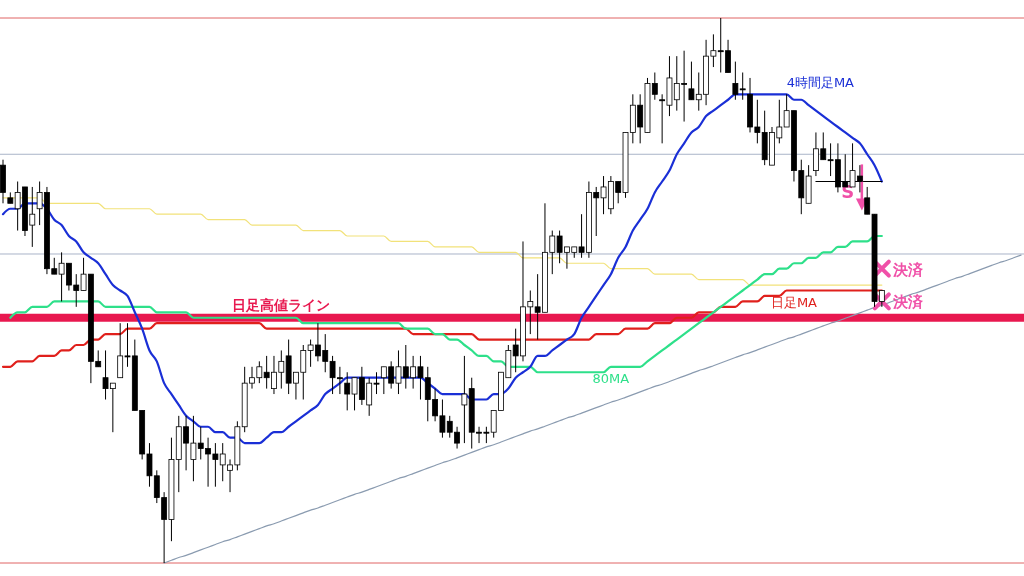 The width and height of the screenshot is (1024, 576). What do you see at coordinates (611, 378) in the screenshot?
I see `series-label: 80MA` at bounding box center [611, 378].